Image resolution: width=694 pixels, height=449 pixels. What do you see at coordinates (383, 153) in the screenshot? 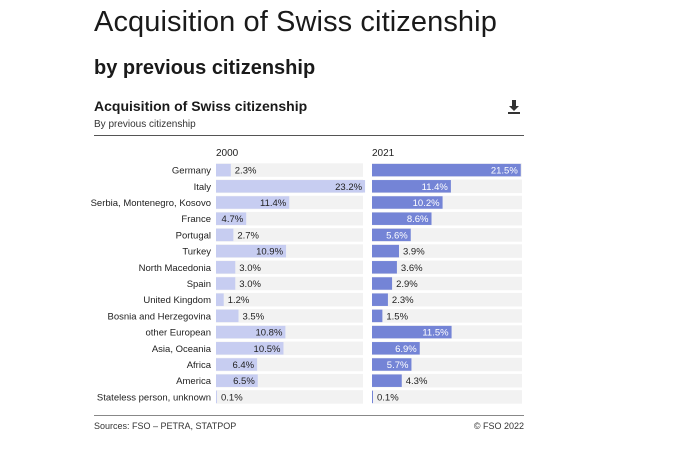
I see `panel-header-2021: 2021` at bounding box center [383, 153].